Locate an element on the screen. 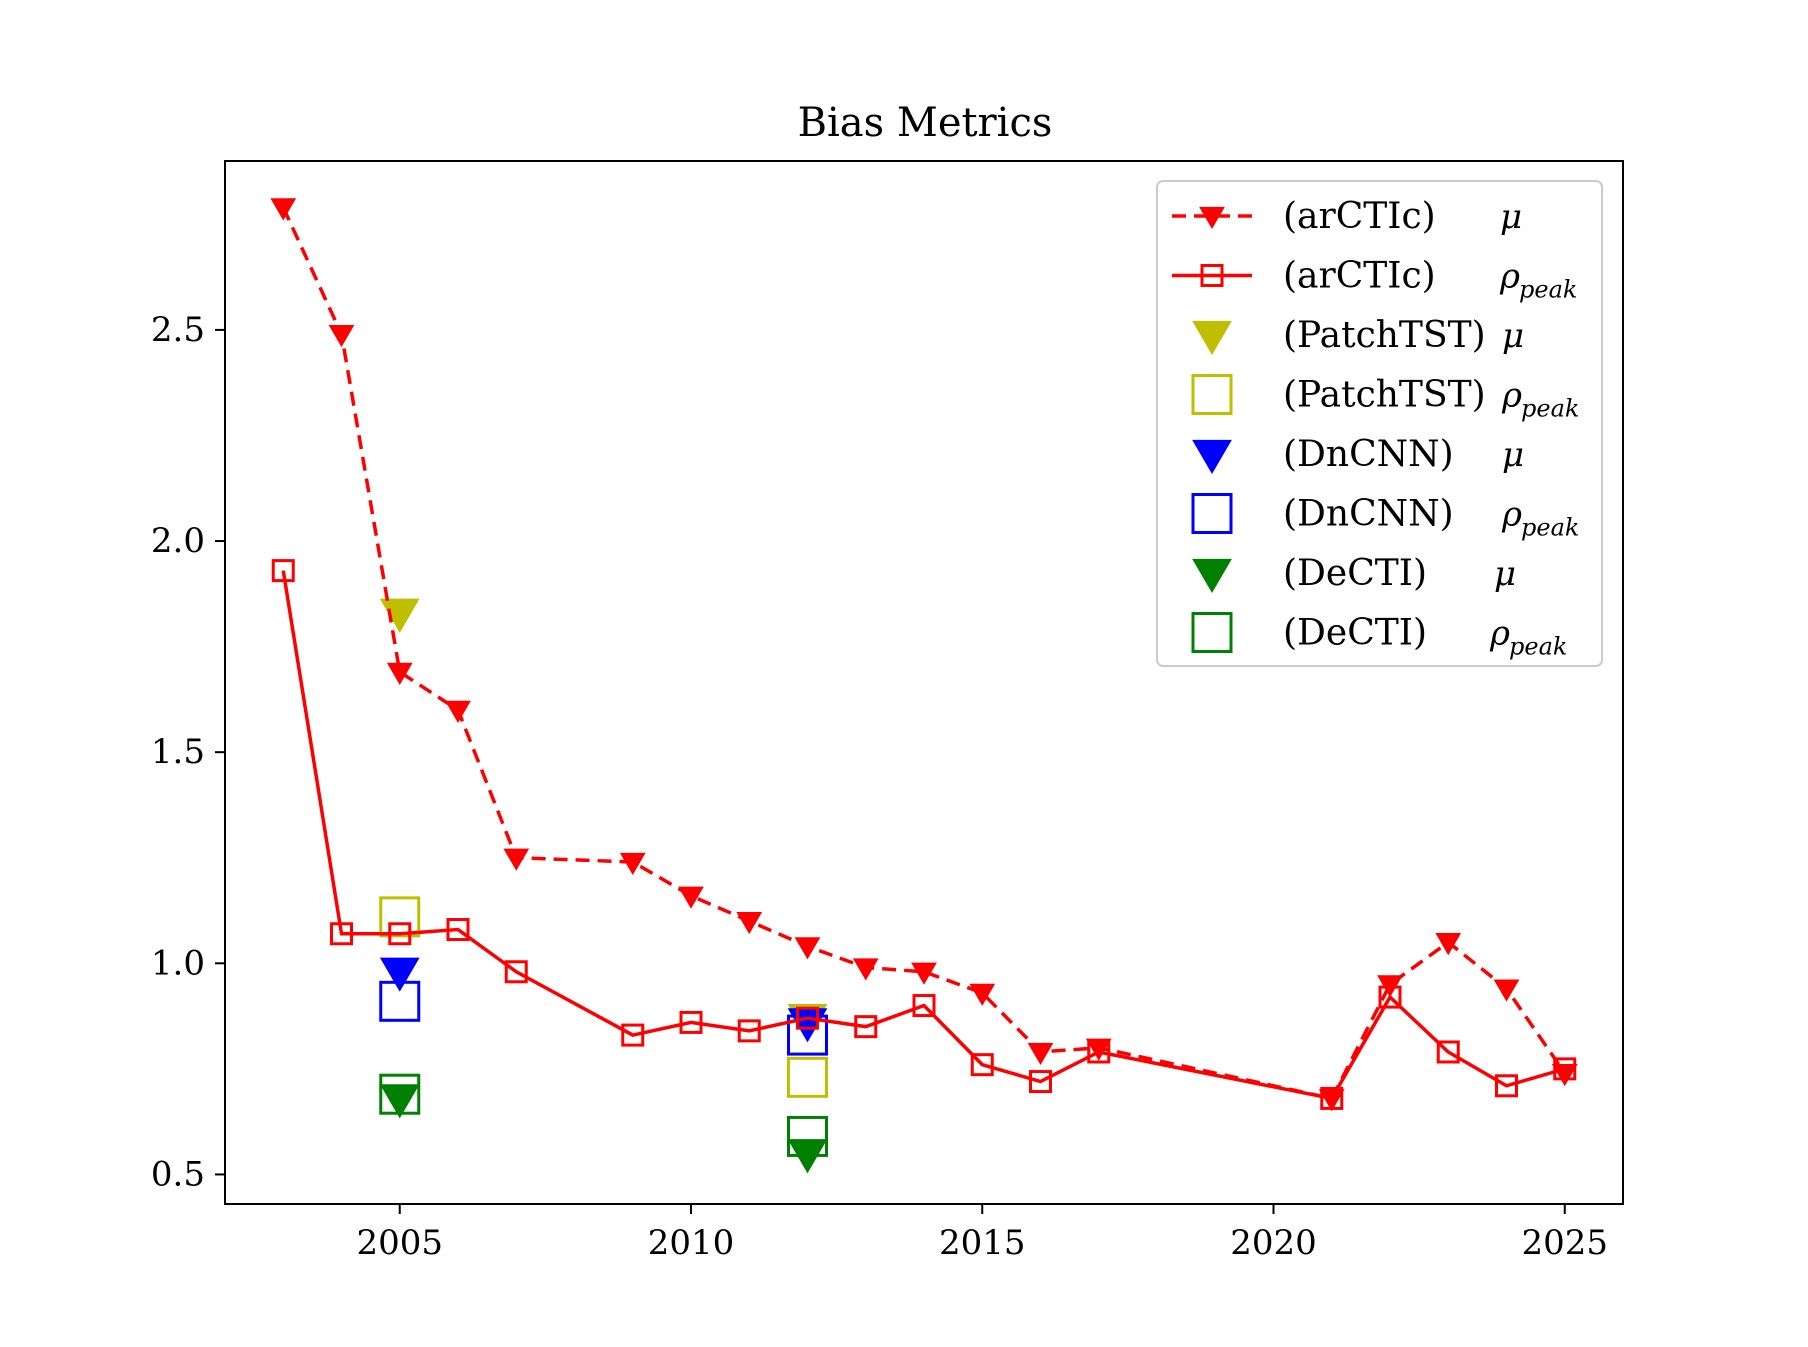 This screenshot has height=1347, width=1808. x-tick-label: 2010 is located at coordinates (691, 1243).